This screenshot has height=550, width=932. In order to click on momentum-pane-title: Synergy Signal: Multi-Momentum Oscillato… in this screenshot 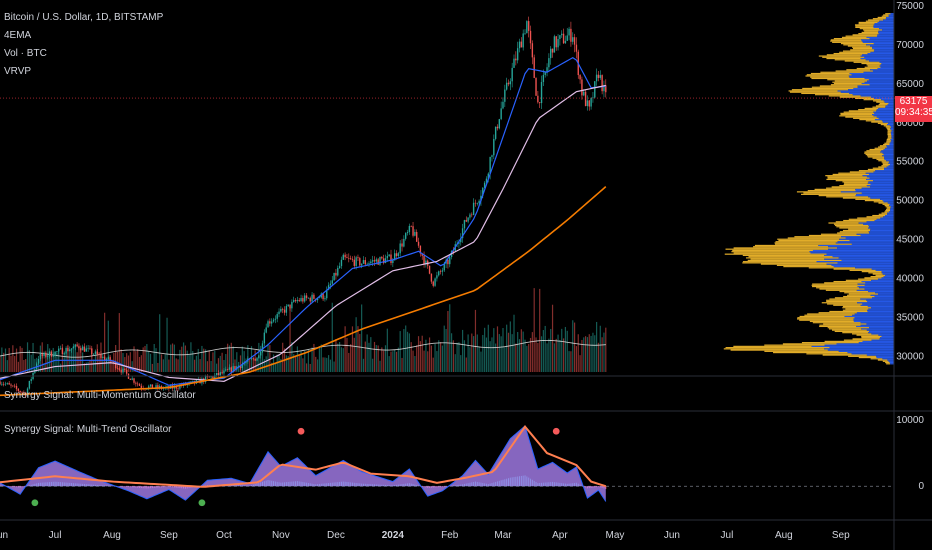, I will do `click(100, 395)`.